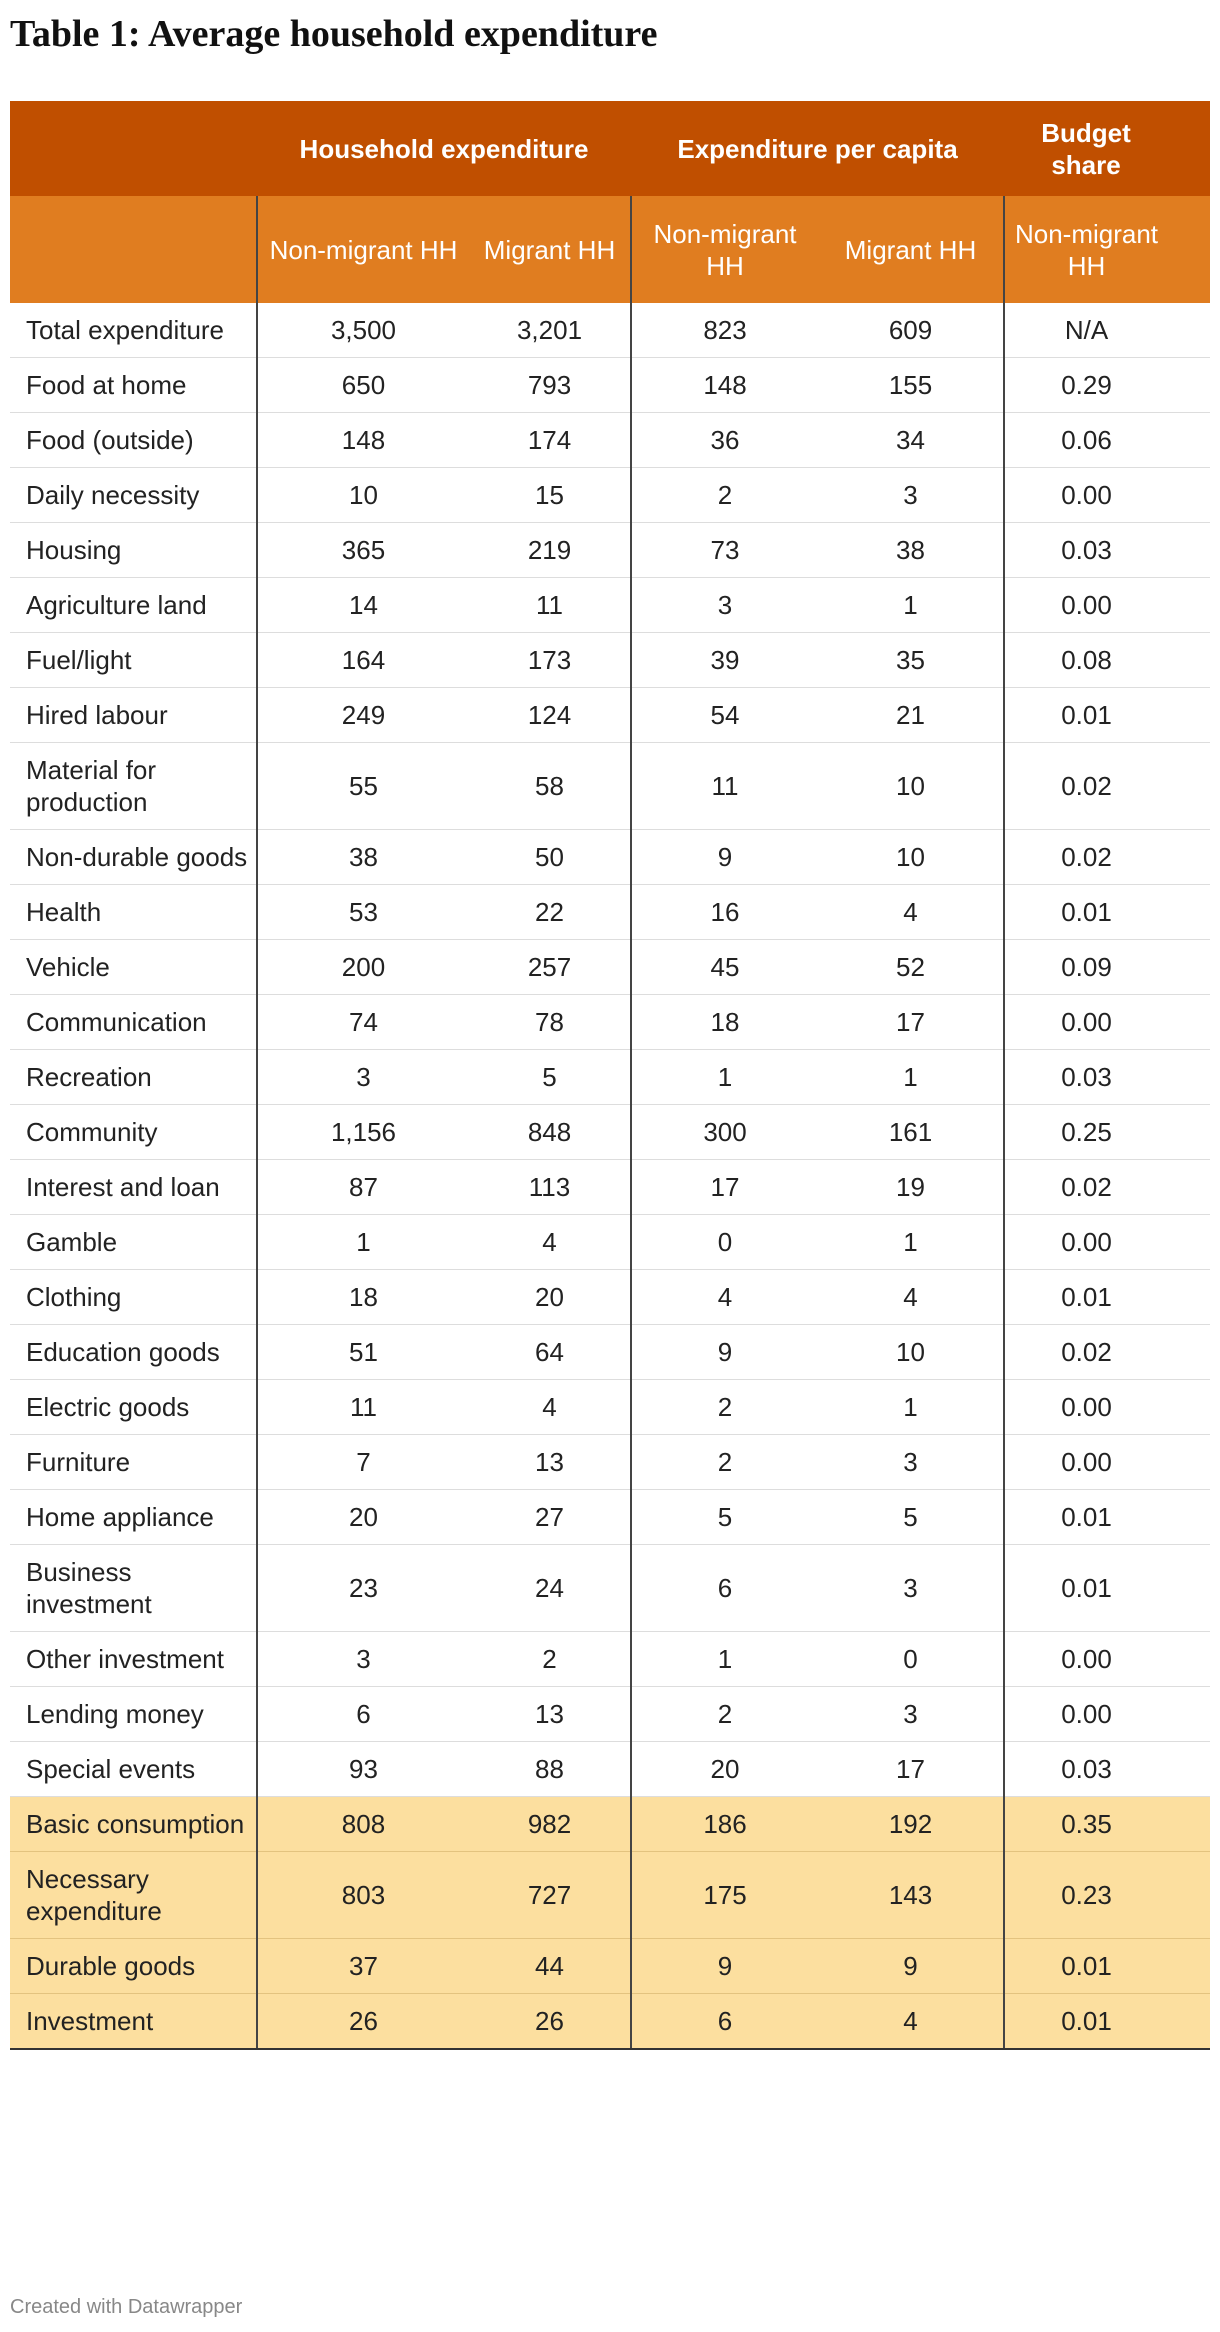  What do you see at coordinates (912, 1659) in the screenshot?
I see `cell: 0` at bounding box center [912, 1659].